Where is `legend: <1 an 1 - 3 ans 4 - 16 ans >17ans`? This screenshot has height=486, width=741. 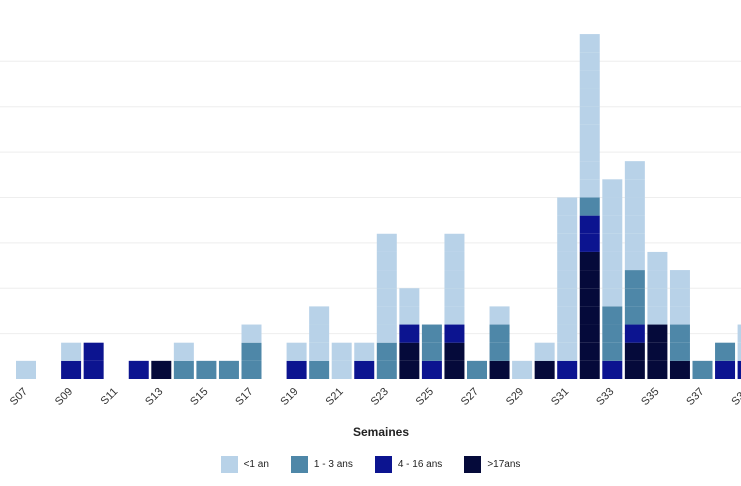
legend: <1 an 1 - 3 ans 4 - 16 ans >17ans is located at coordinates (370, 464).